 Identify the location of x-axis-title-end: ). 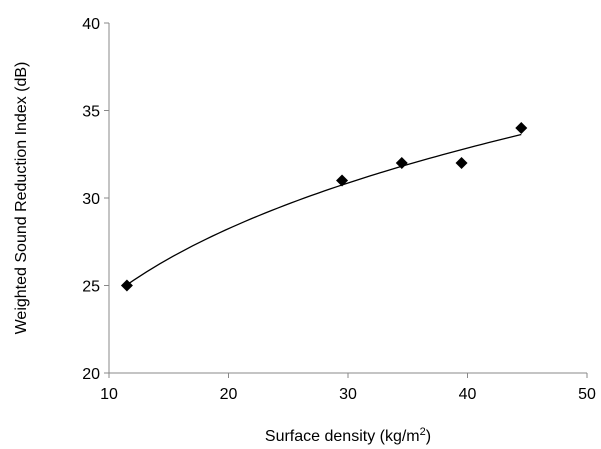
(428, 436).